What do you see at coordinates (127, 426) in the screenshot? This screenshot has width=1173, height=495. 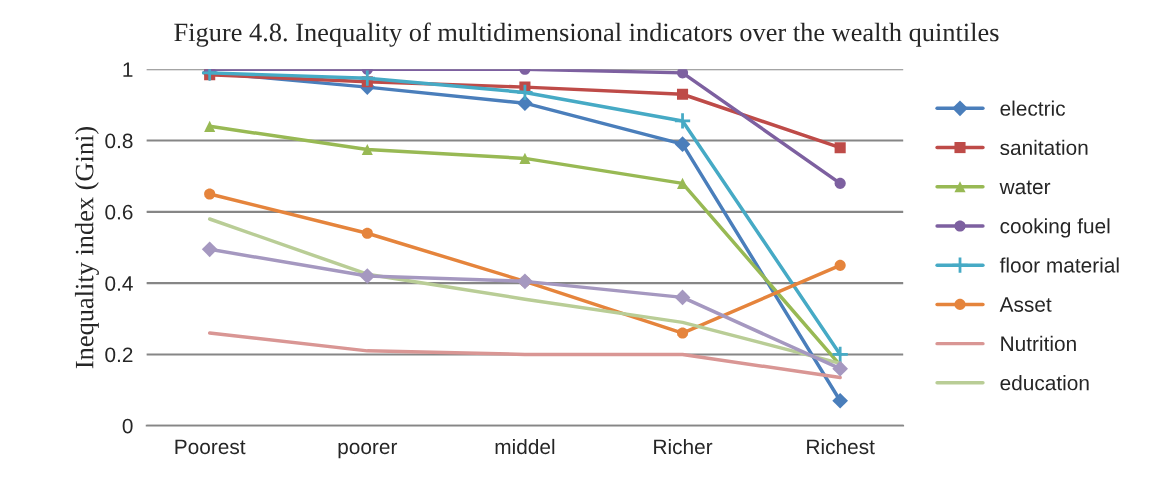 I see `y-tick-label: 0` at bounding box center [127, 426].